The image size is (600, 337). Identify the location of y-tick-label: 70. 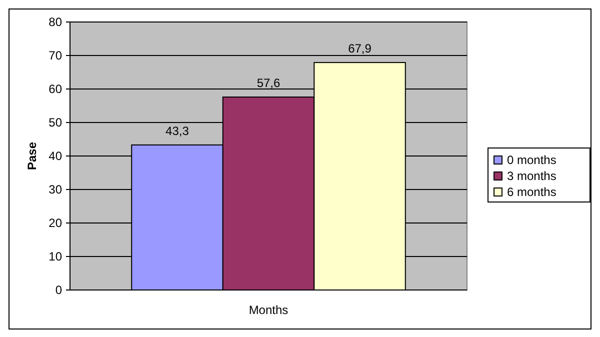
(55, 55).